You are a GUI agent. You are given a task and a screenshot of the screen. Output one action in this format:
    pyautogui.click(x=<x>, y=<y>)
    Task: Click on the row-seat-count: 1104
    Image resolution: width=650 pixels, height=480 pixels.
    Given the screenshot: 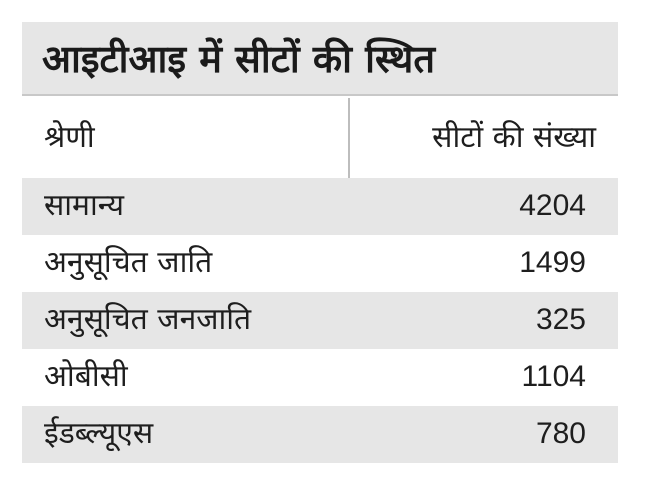 What is the action you would take?
    pyautogui.click(x=553, y=376)
    